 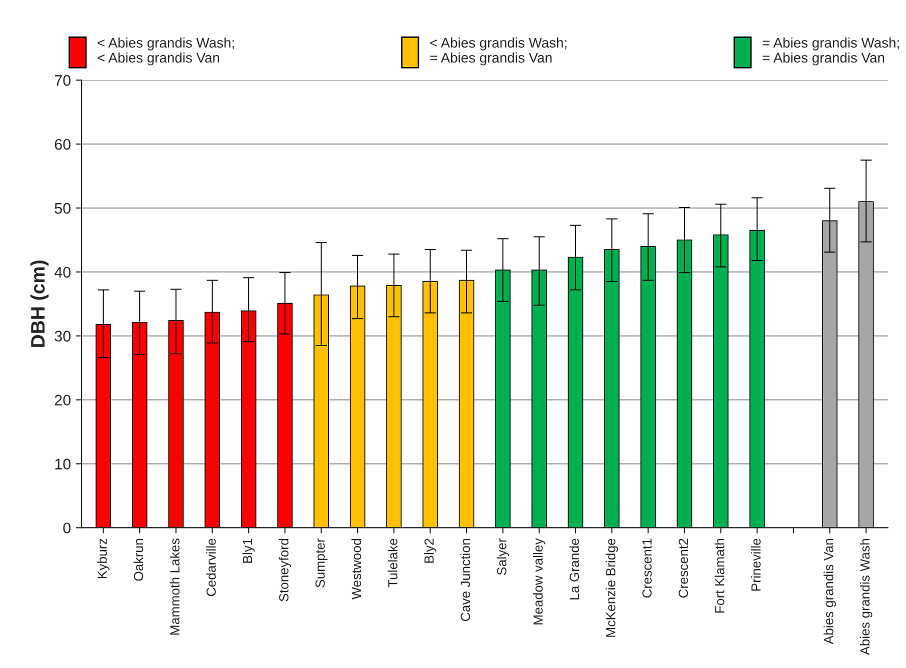 I want to click on legend-label: < Abies grandis Wash; = Abies grandis Van, so click(x=498, y=51).